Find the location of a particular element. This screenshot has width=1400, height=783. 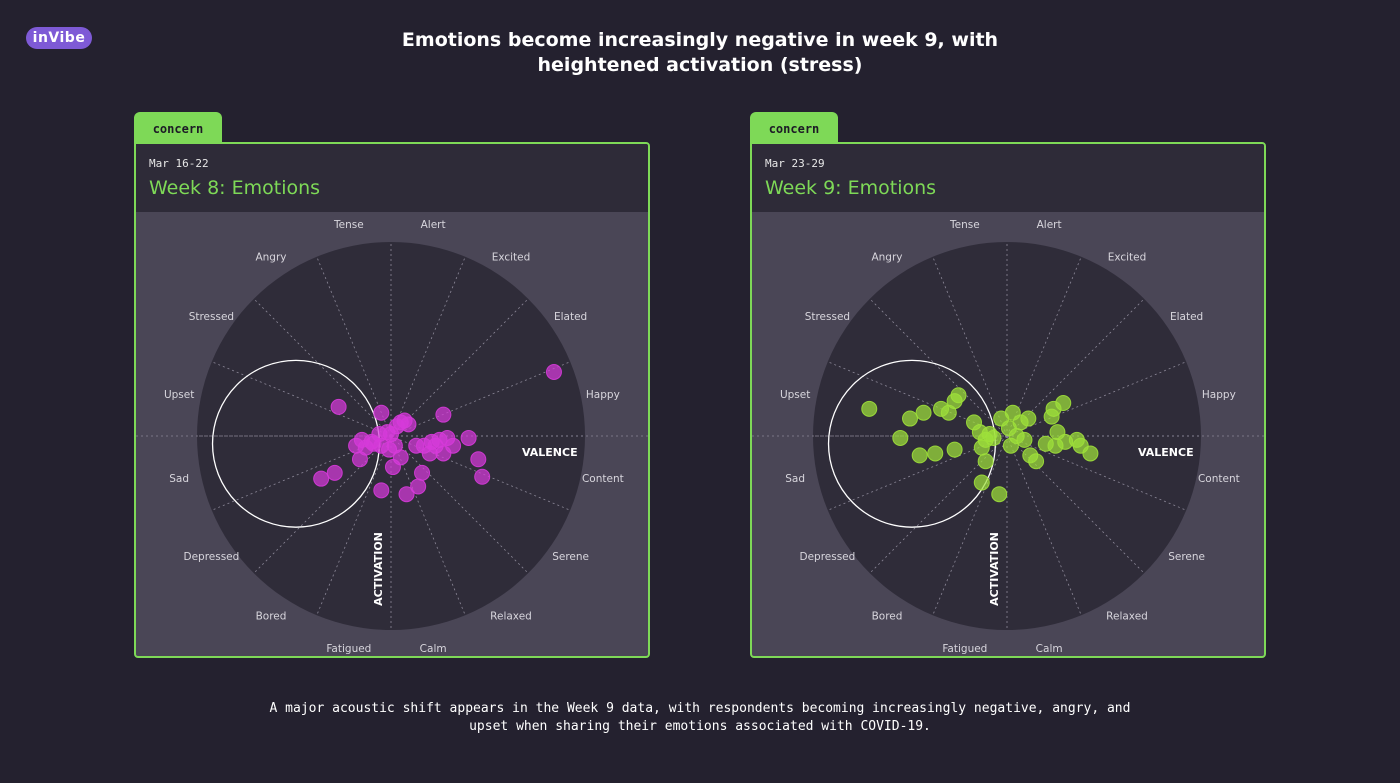

card-header: Mar 23-29 Week 9: Emotions is located at coordinates (1008, 178).